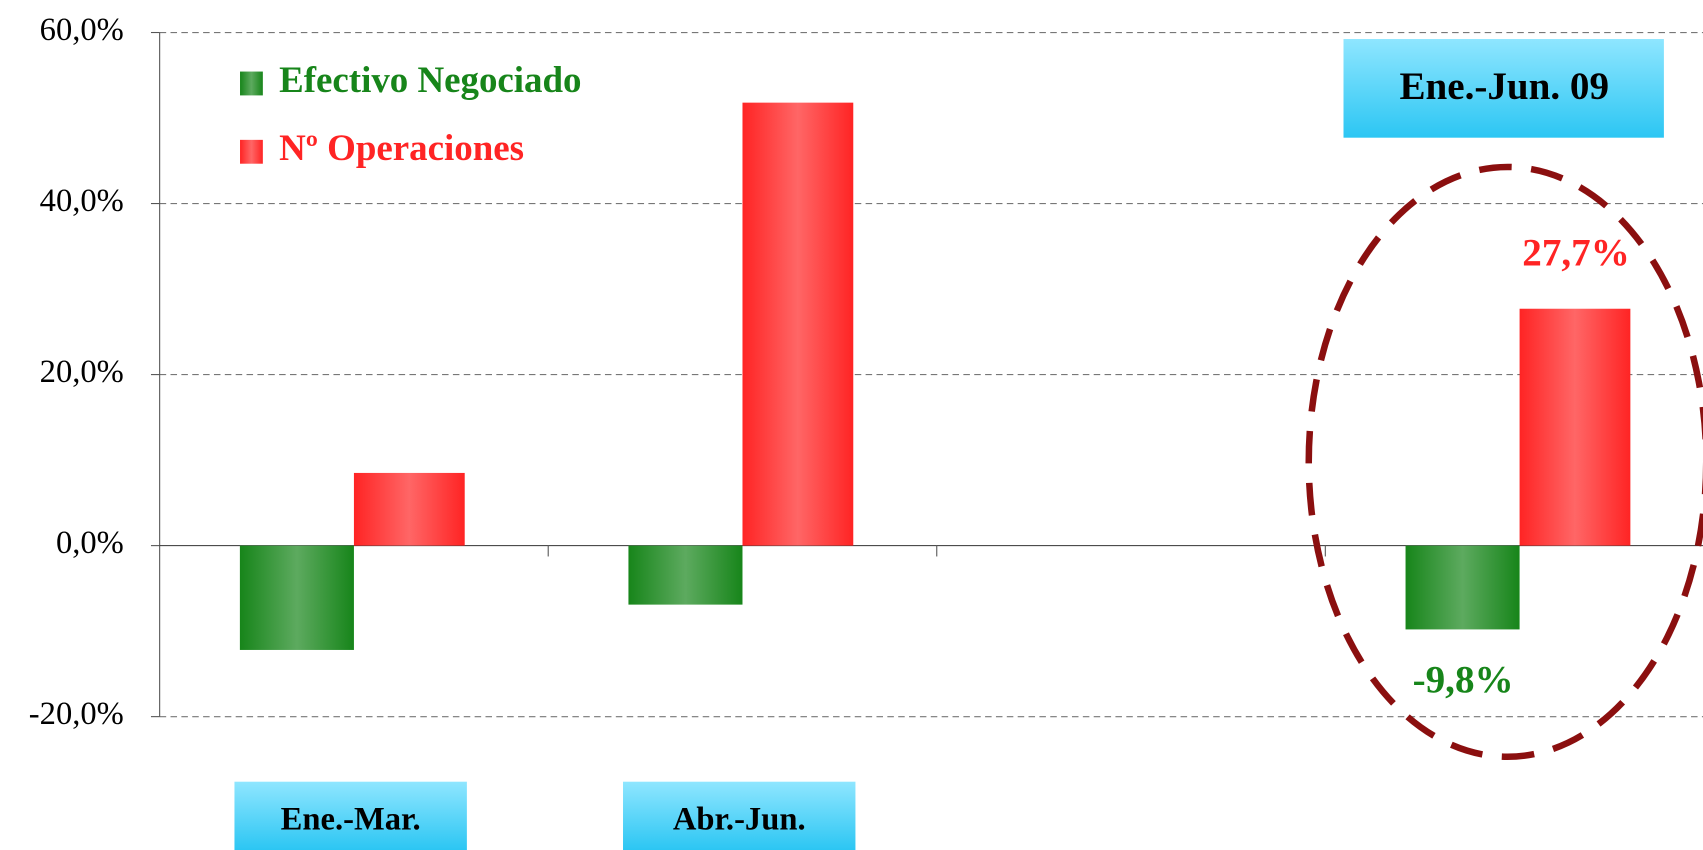 The height and width of the screenshot is (850, 1703). Describe the element at coordinates (430, 79) in the screenshot. I see `legend-label: Efectivo Negociado` at that location.